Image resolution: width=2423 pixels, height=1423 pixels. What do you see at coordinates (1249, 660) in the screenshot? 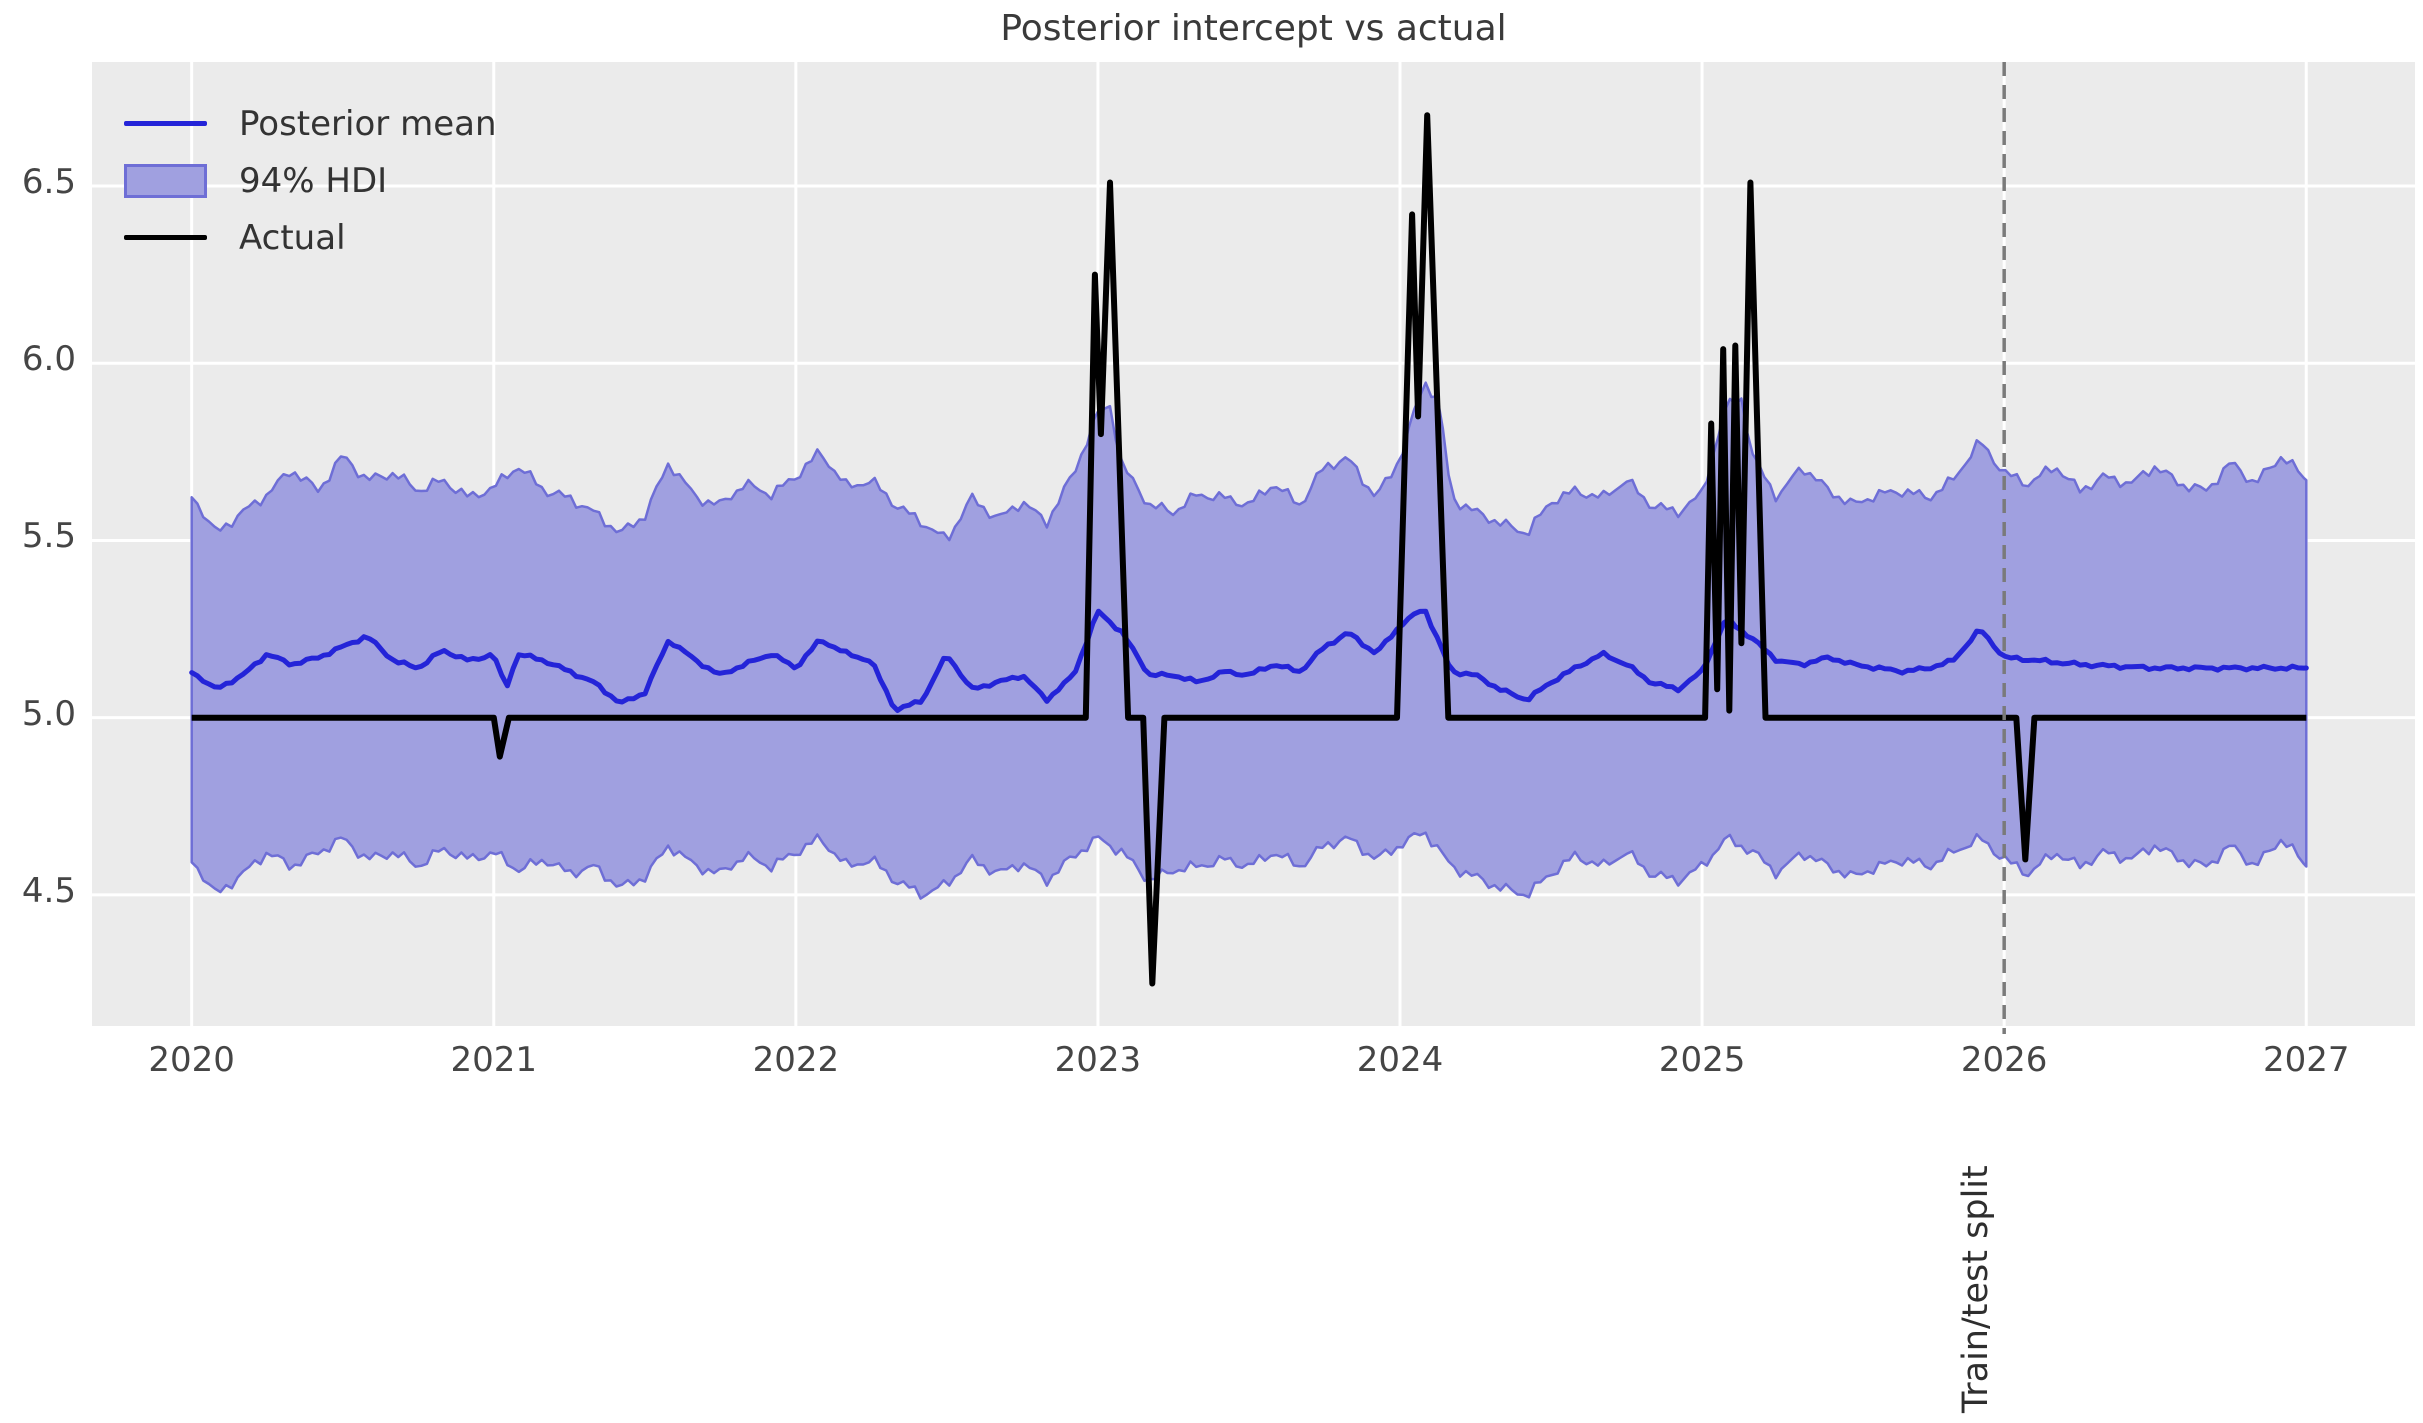
I see `posterior-mean-line` at bounding box center [1249, 660].